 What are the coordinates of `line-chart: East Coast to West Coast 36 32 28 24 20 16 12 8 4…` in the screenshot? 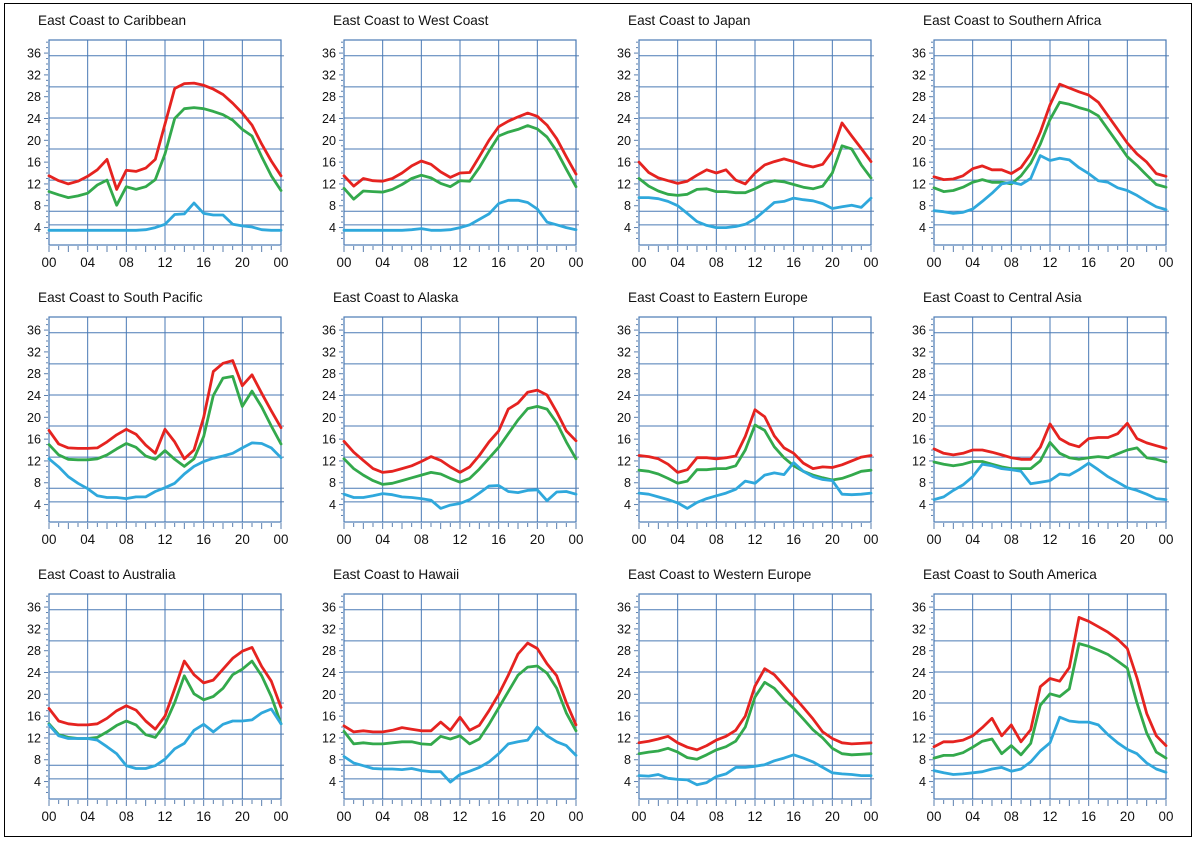 It's located at (453, 141).